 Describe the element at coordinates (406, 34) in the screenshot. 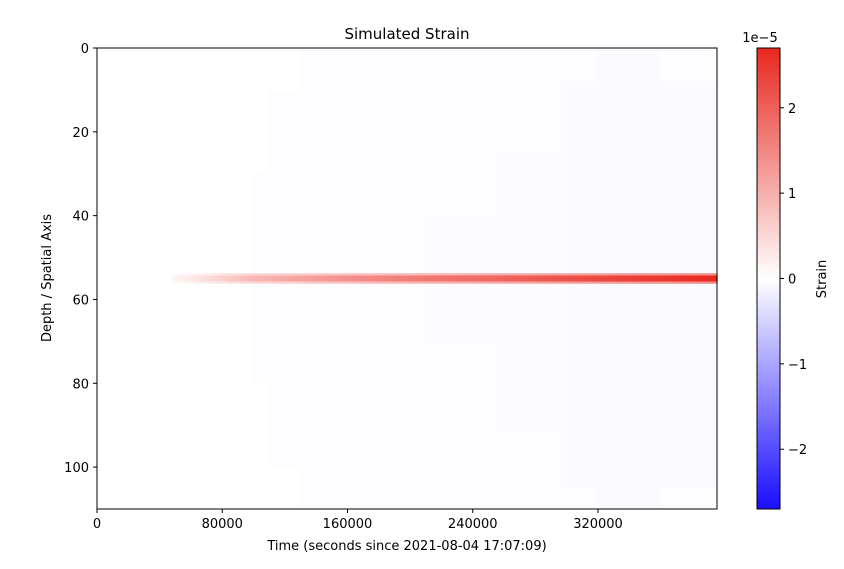

I see `chart-title: Simulated Strain` at that location.